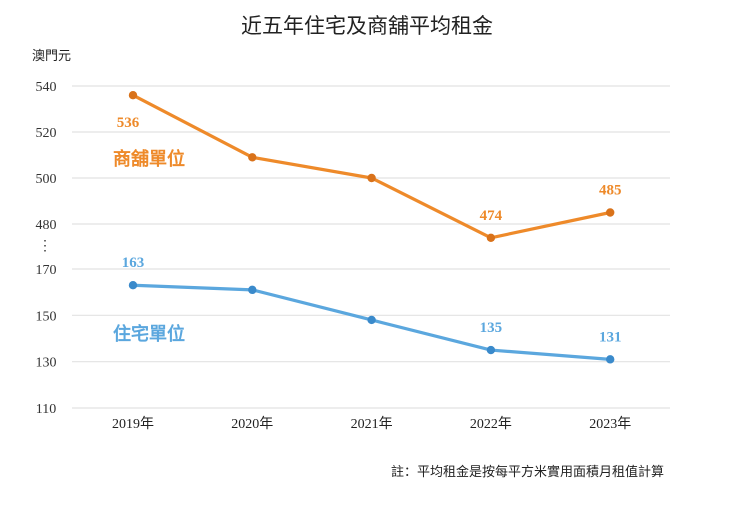 This screenshot has height=531, width=734. Describe the element at coordinates (610, 191) in the screenshot. I see `data-label-0-4: 485` at that location.